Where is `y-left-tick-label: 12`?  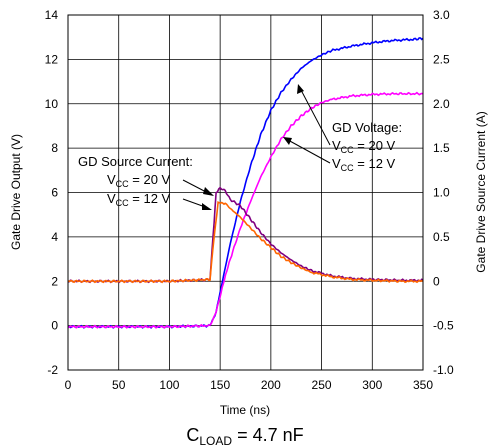
y-left-tick-label: 12 is located at coordinates (52, 59).